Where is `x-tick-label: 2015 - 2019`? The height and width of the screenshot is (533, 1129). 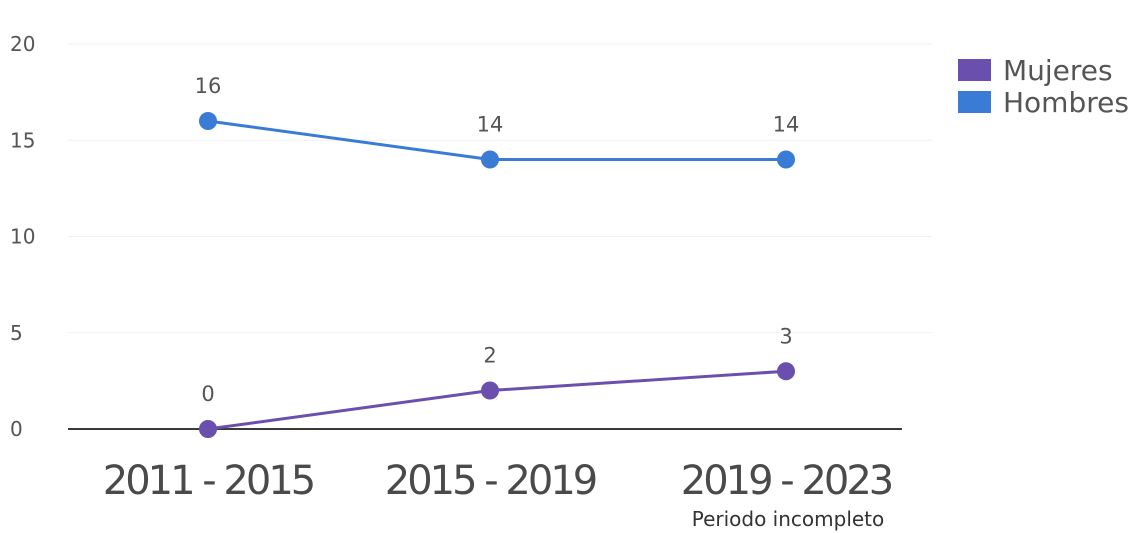 x-tick-label: 2015 - 2019 is located at coordinates (490, 481).